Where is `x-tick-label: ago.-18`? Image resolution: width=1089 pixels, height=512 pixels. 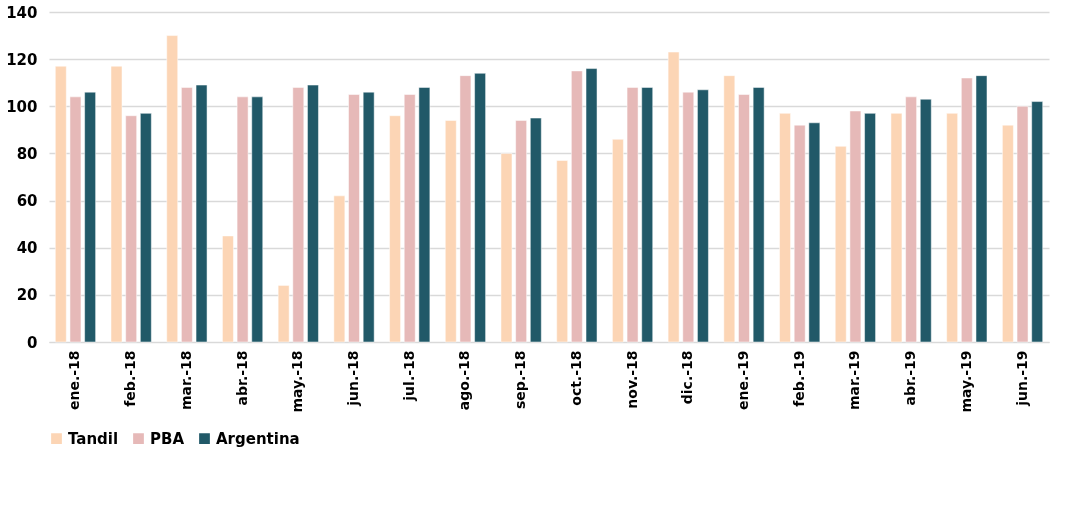 x-tick-label: ago.-18 is located at coordinates (464, 380).